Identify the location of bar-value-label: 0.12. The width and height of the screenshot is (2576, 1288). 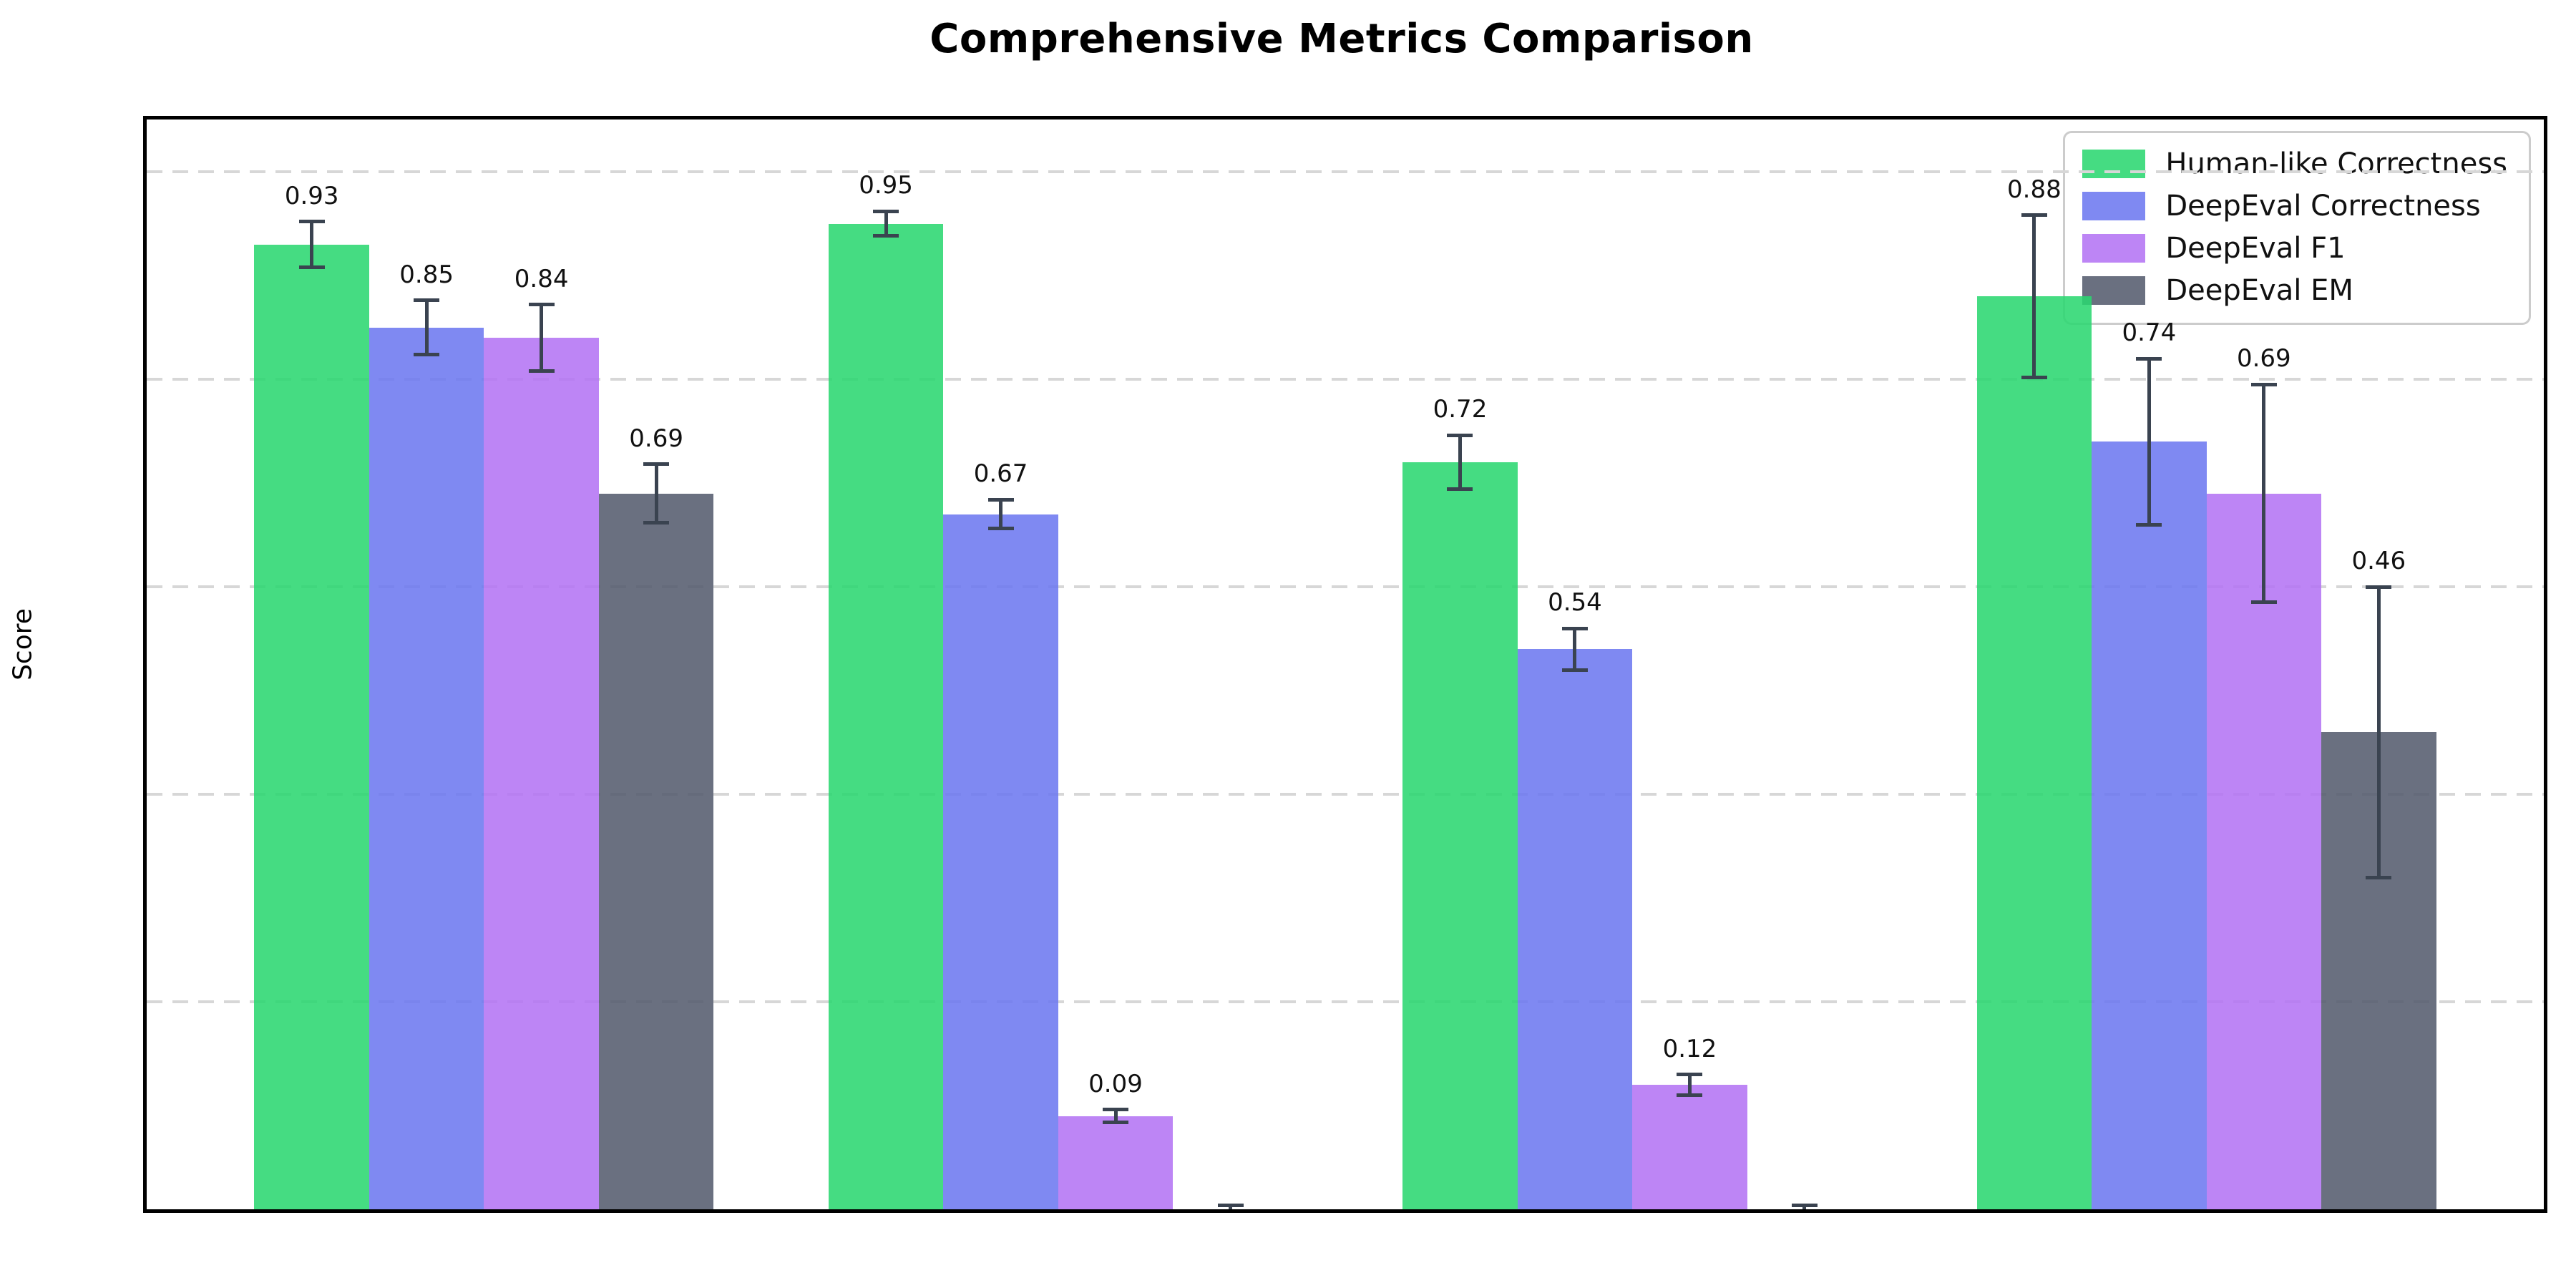
(1690, 1048).